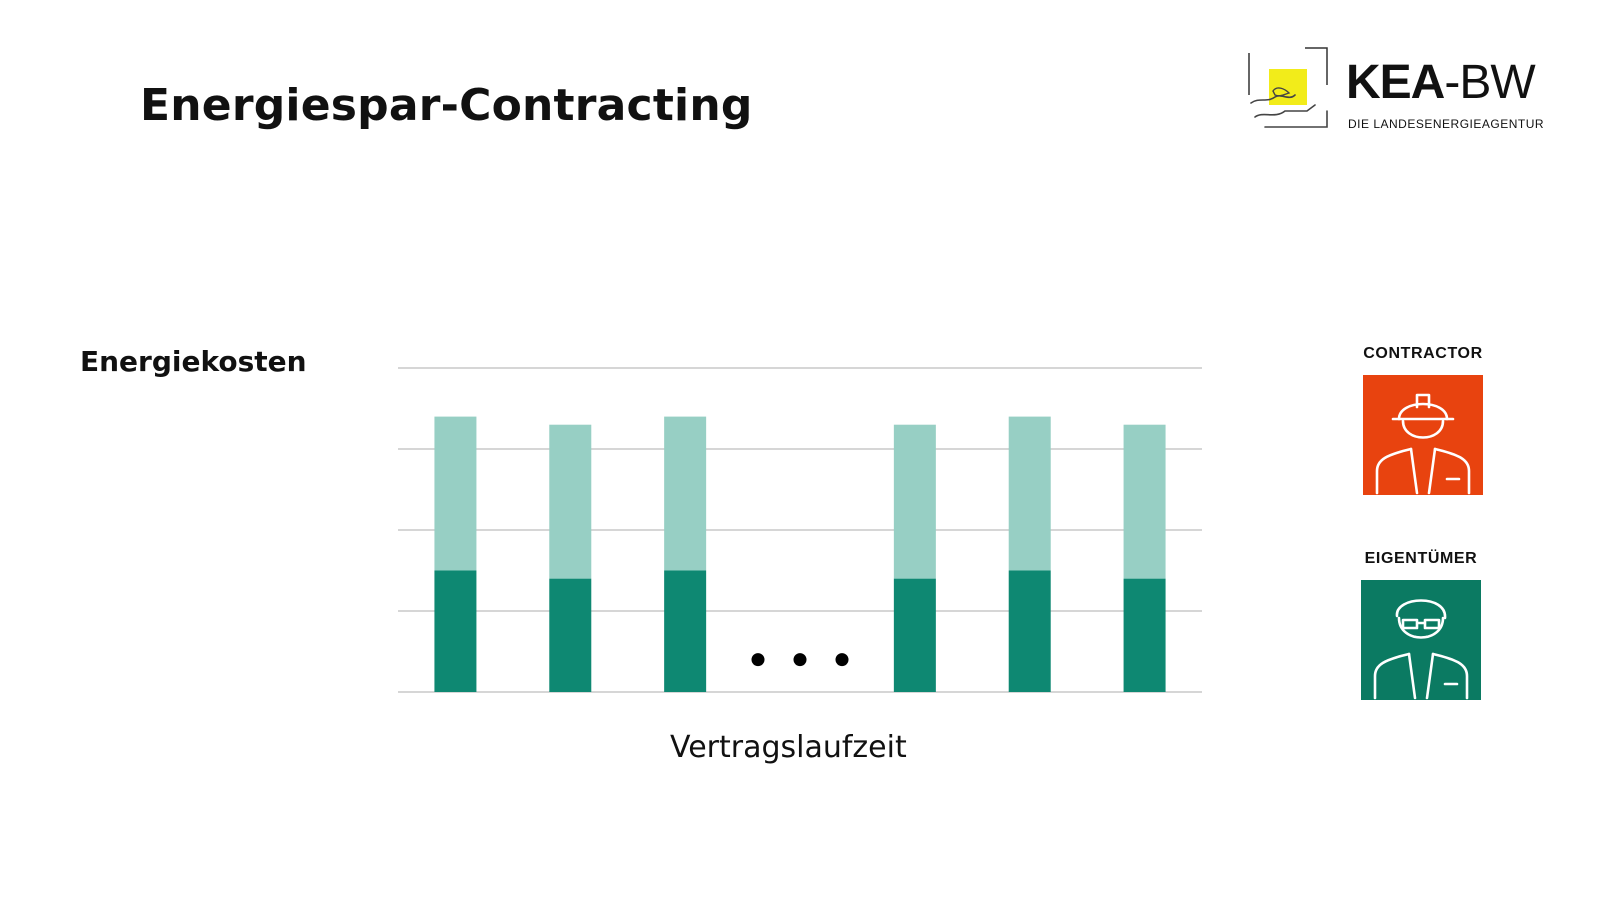 The image size is (1600, 900). I want to click on logo-brand-rest: -BW, so click(1489, 82).